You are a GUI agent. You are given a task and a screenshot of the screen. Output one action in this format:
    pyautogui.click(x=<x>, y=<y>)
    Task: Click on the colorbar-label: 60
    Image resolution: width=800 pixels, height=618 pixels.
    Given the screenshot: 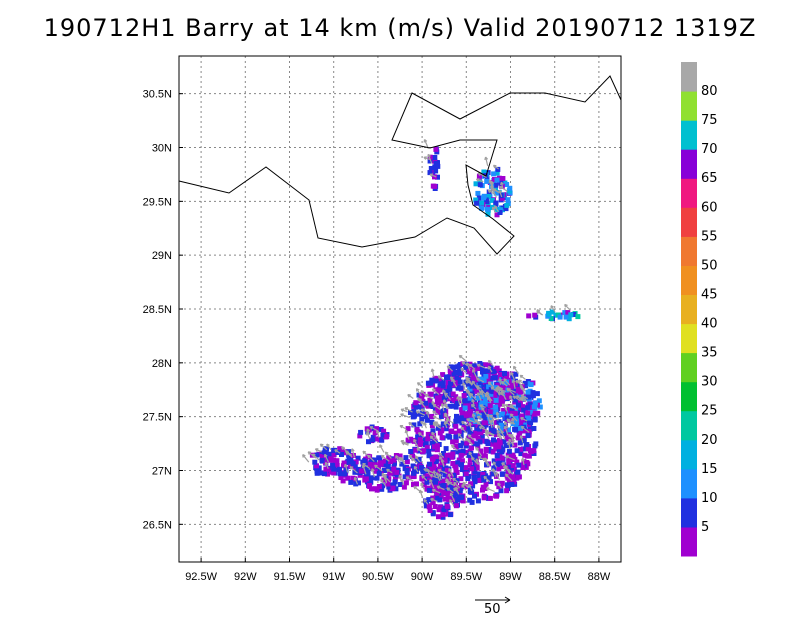 What is the action you would take?
    pyautogui.click(x=709, y=207)
    